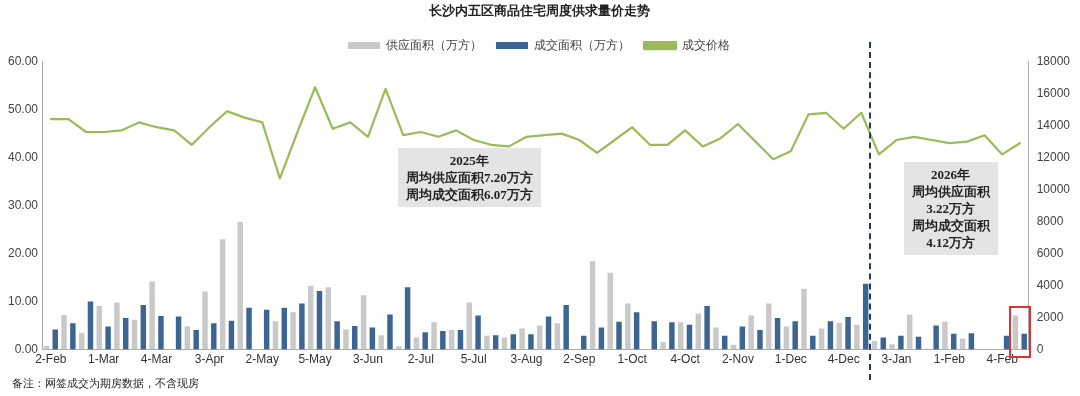  Describe the element at coordinates (685, 359) in the screenshot. I see `x-tick-label: 4-Oct` at that location.